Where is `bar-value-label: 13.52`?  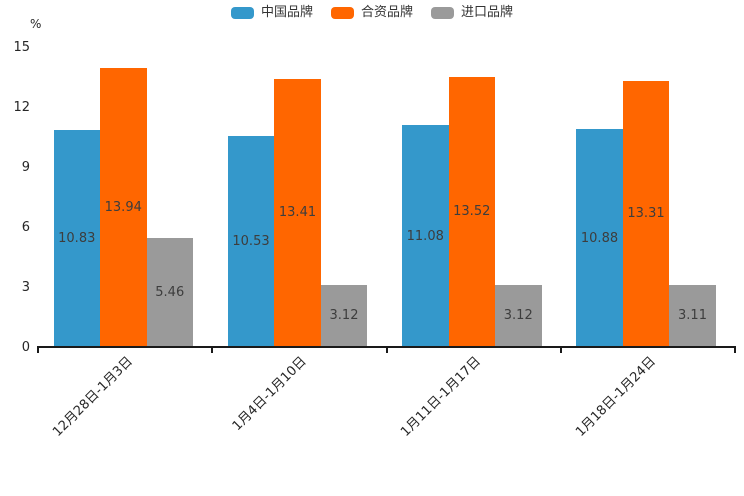
bar-value-label: 13.52 is located at coordinates (472, 212).